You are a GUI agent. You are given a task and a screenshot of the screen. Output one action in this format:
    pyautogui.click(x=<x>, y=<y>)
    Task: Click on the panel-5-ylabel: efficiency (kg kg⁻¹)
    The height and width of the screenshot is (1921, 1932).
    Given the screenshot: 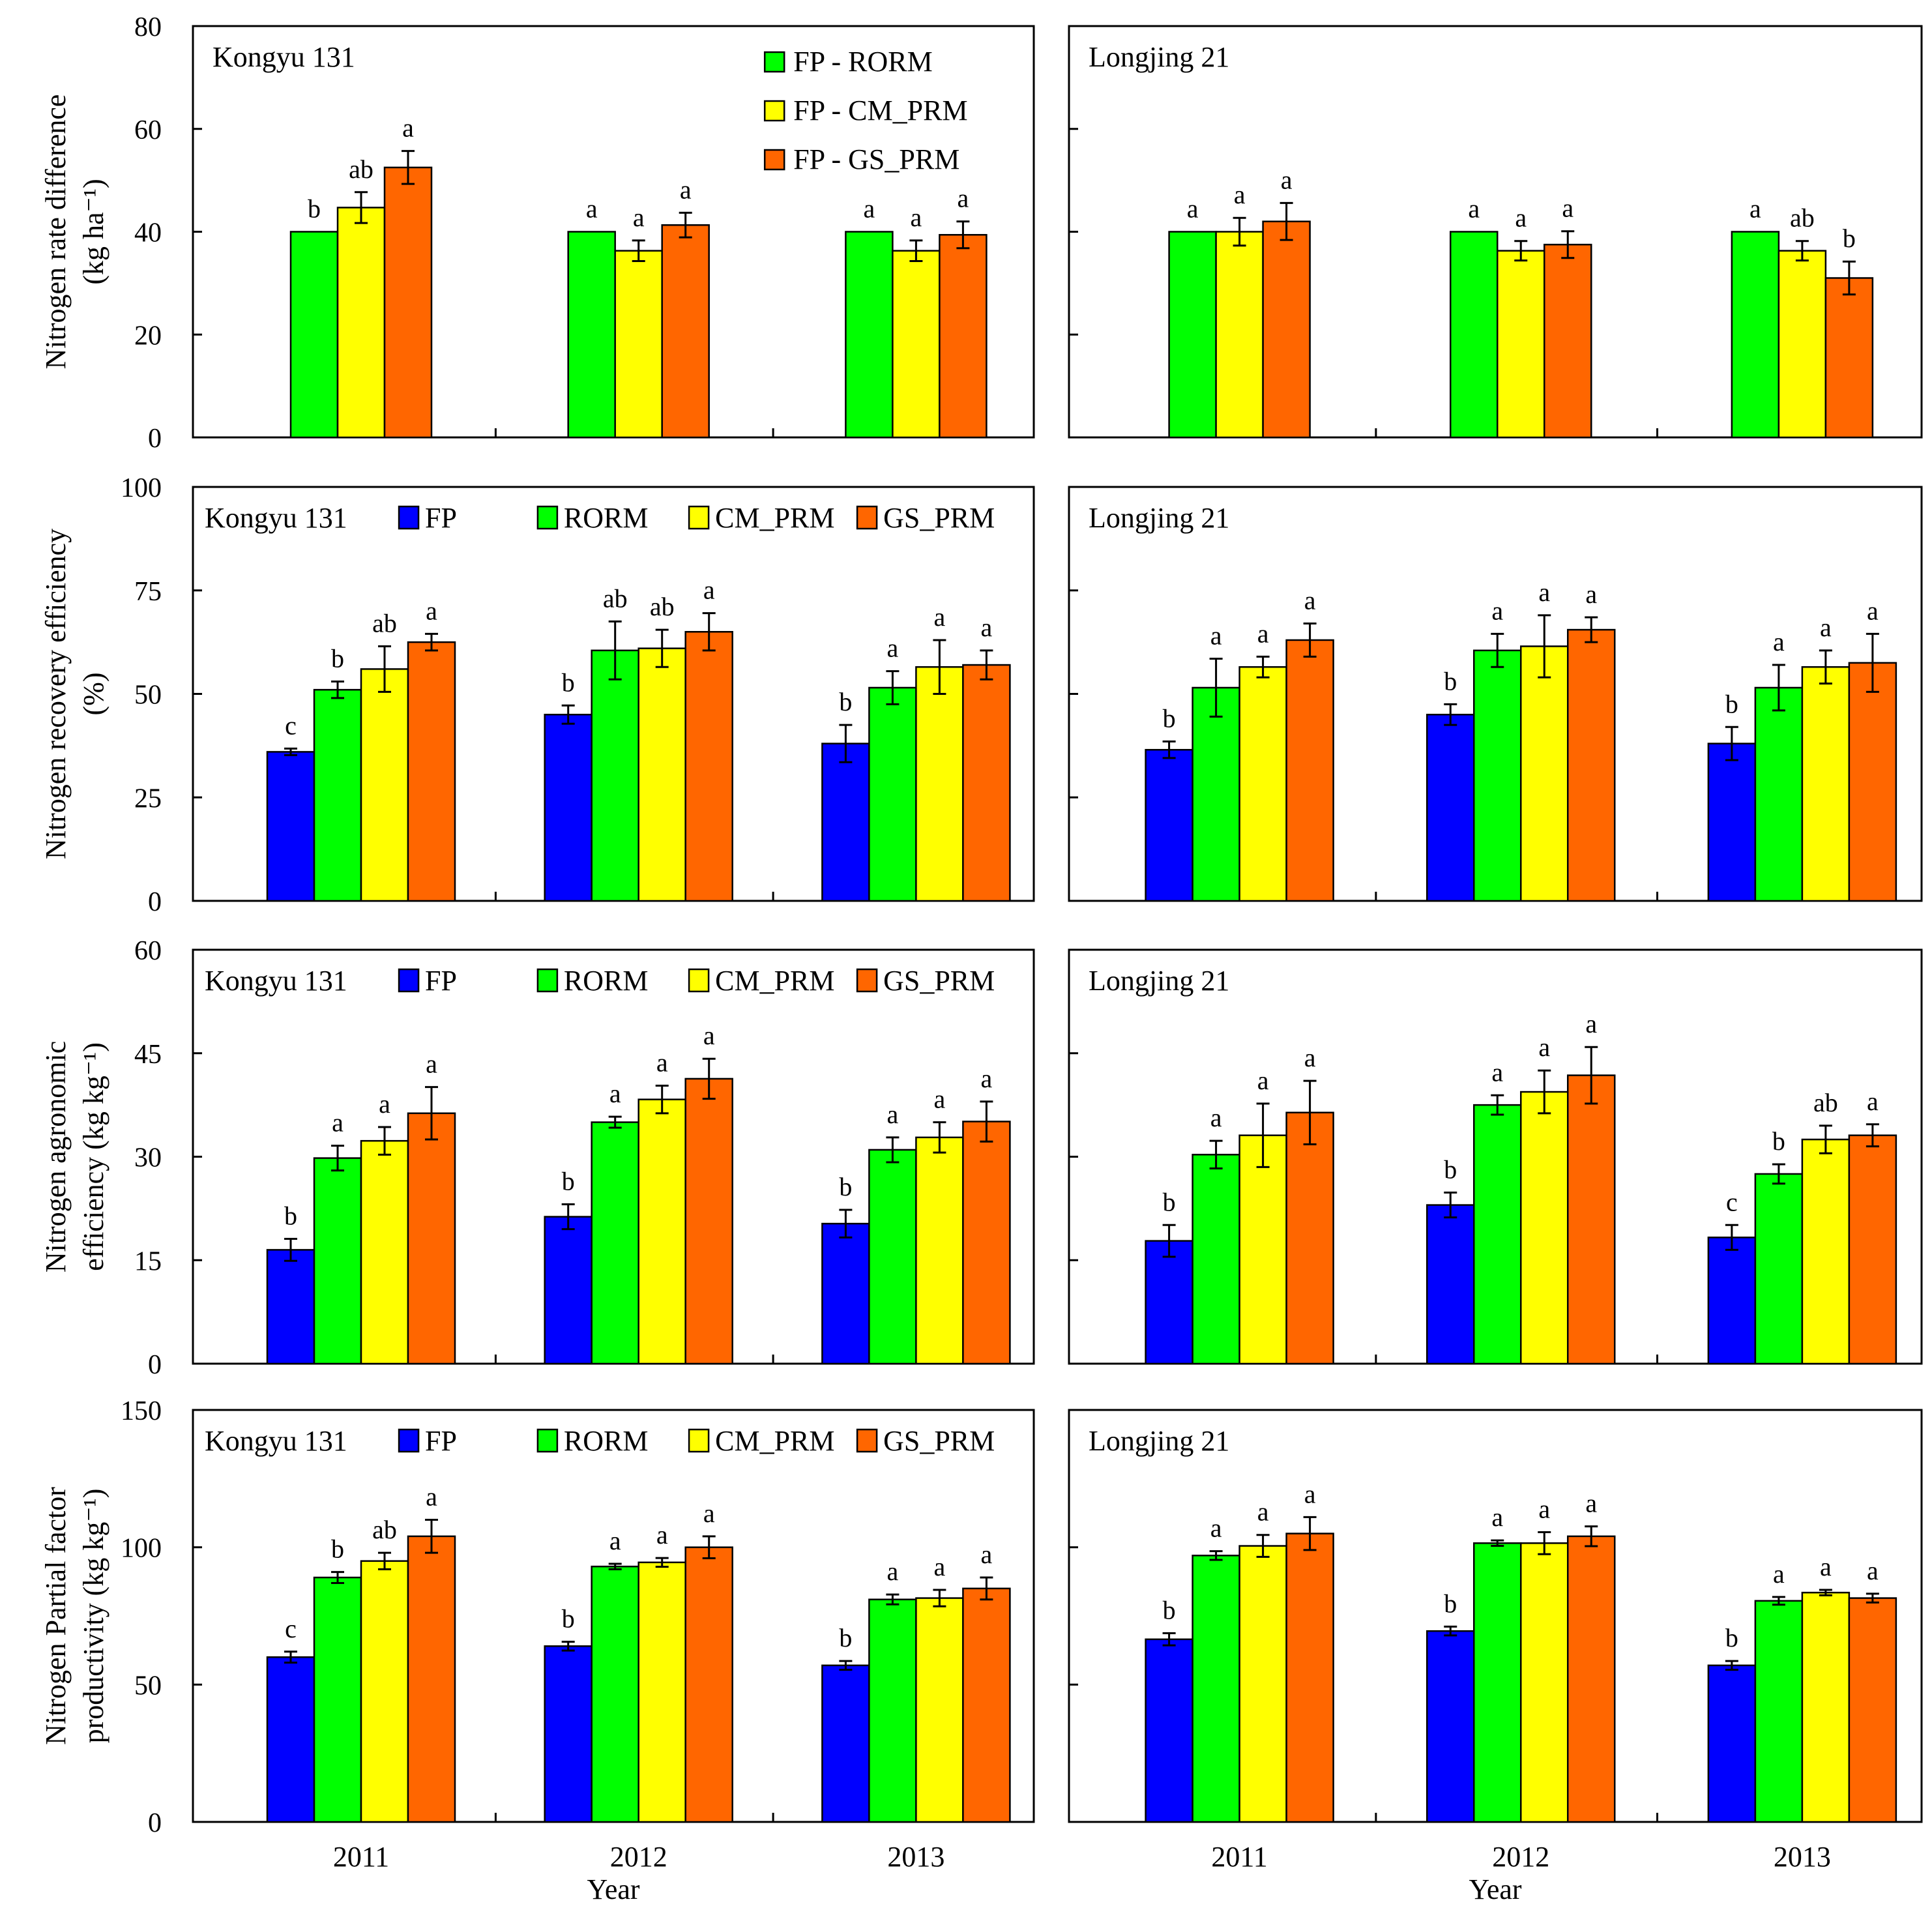 What is the action you would take?
    pyautogui.click(x=94, y=1156)
    